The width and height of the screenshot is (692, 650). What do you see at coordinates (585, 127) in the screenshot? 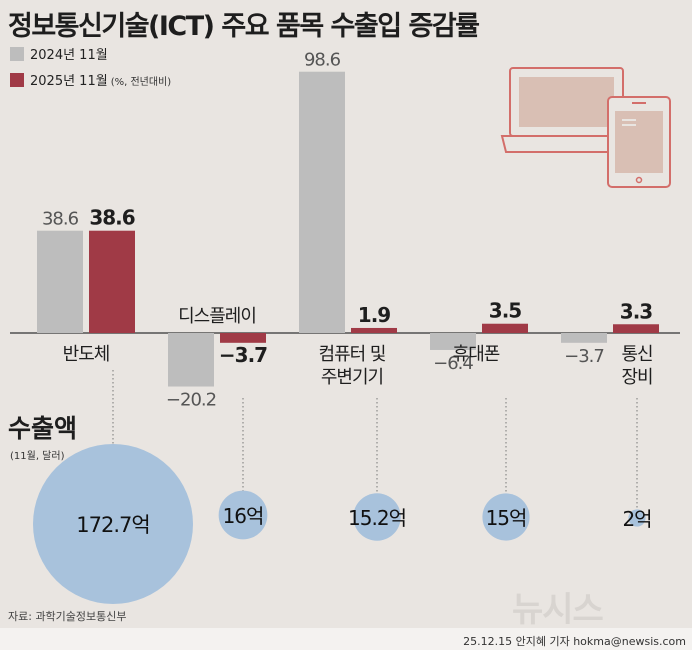
I see `laptop-tablet-icon` at bounding box center [585, 127].